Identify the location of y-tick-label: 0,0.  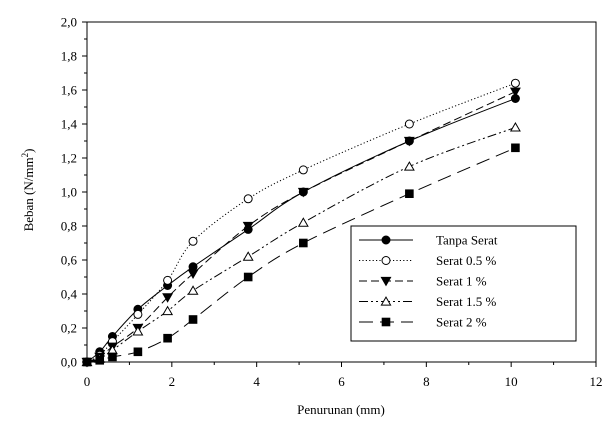
(69, 362).